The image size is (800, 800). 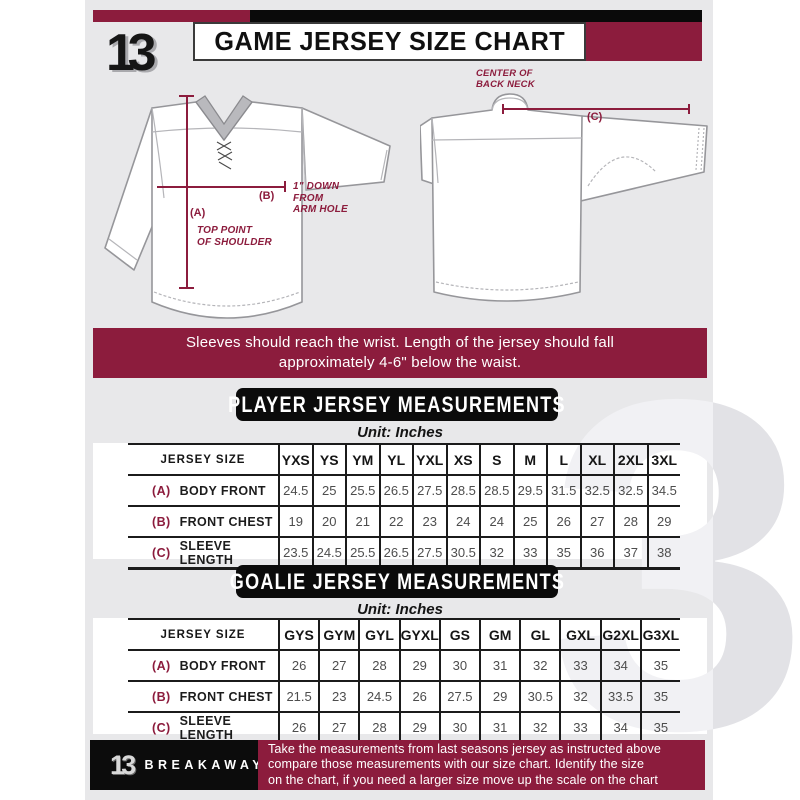 I want to click on front-body, so click(x=227, y=210).